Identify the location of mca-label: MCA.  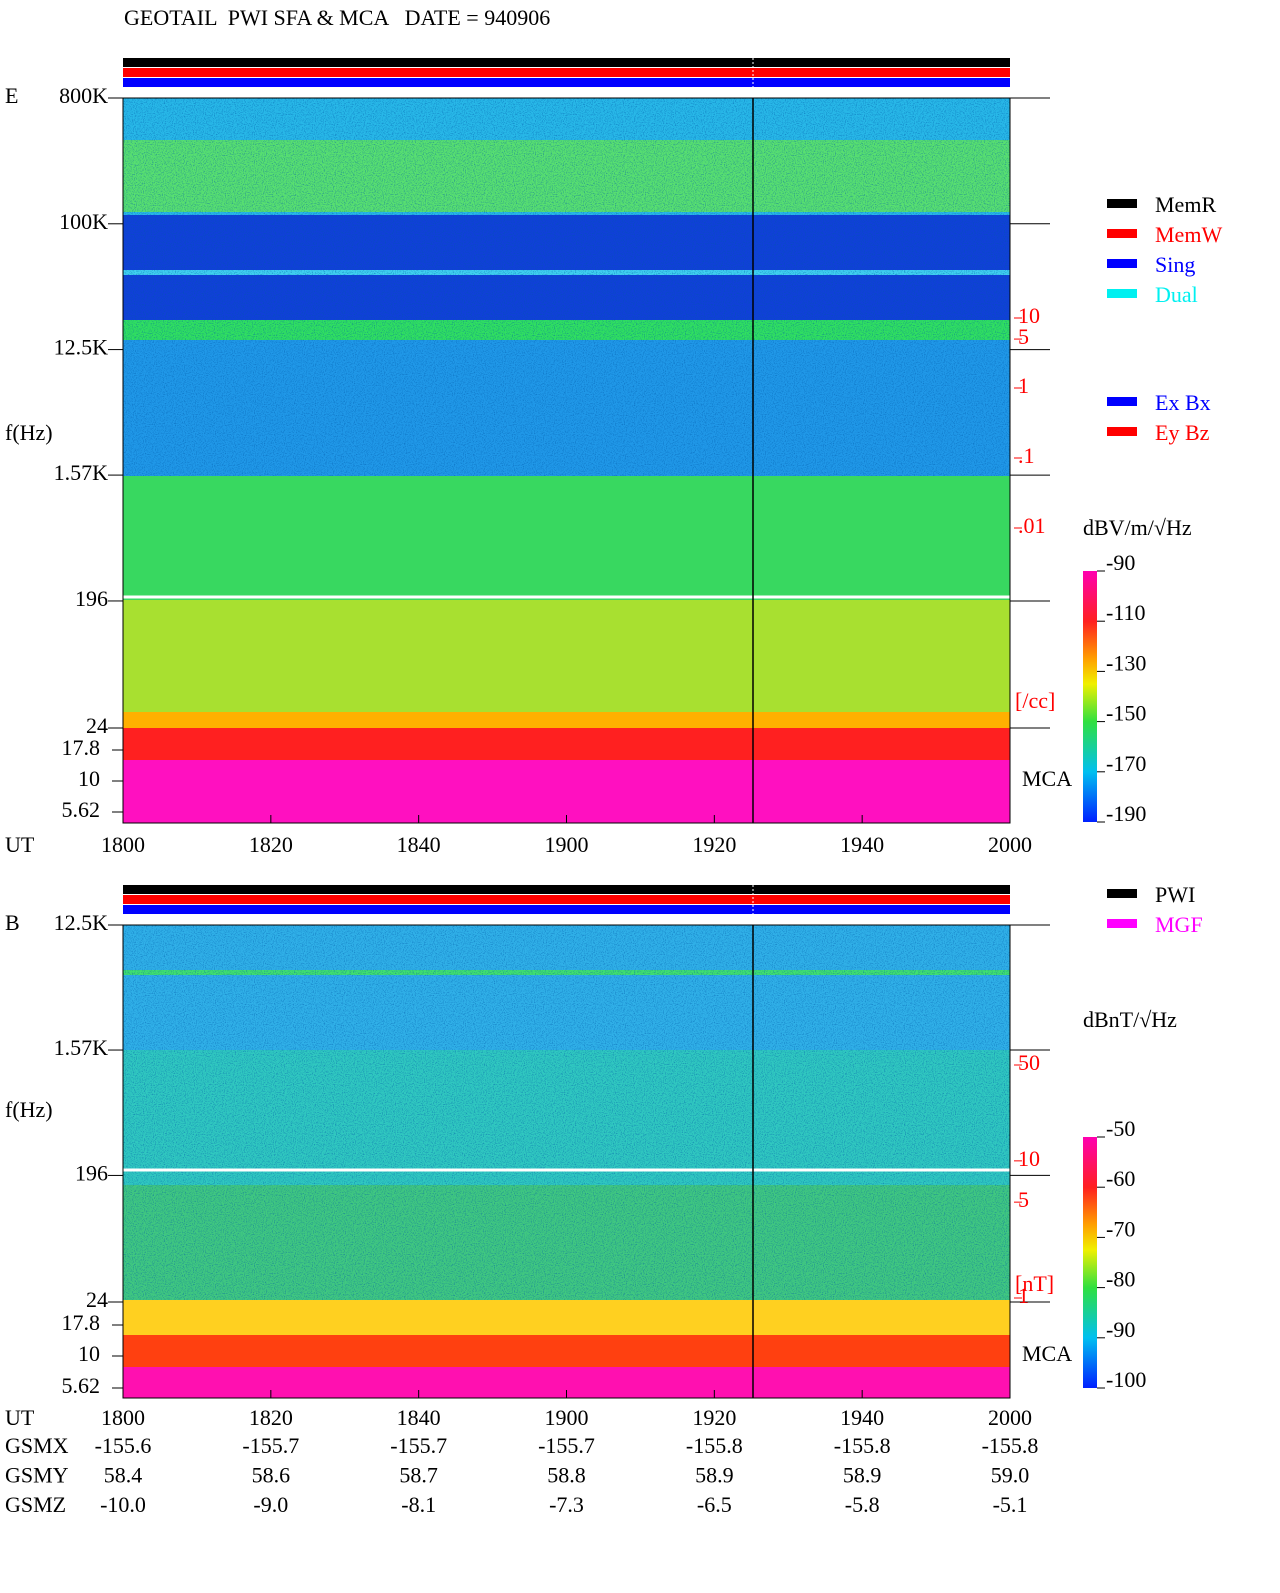
(1047, 778).